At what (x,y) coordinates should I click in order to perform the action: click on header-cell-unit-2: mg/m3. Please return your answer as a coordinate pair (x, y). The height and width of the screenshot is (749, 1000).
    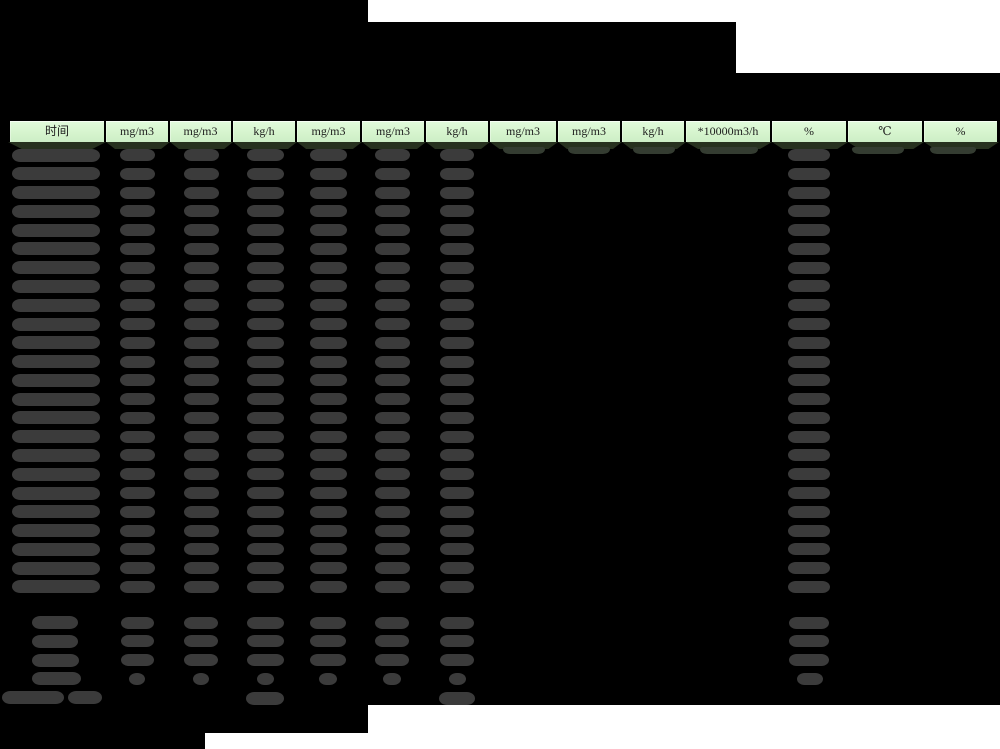
    Looking at the image, I should click on (201, 131).